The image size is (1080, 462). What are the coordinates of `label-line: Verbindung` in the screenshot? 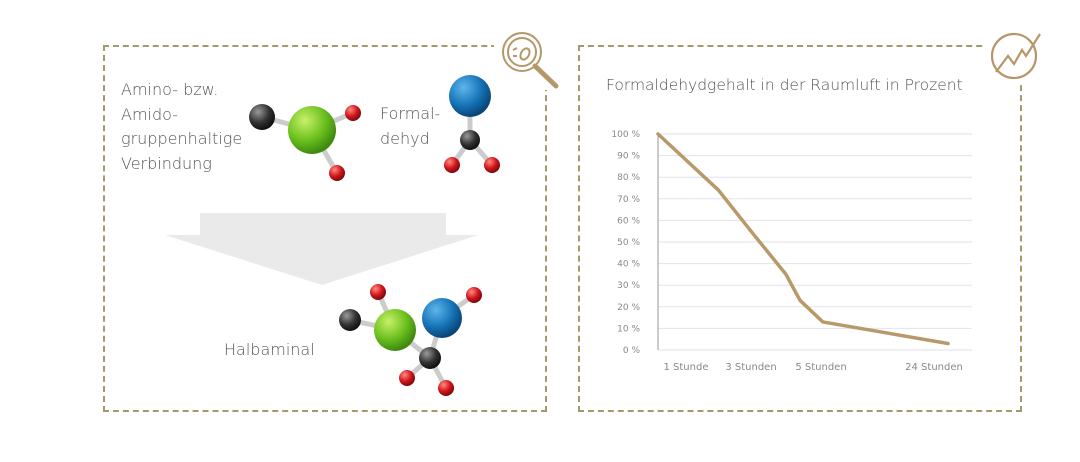 It's located at (166, 163).